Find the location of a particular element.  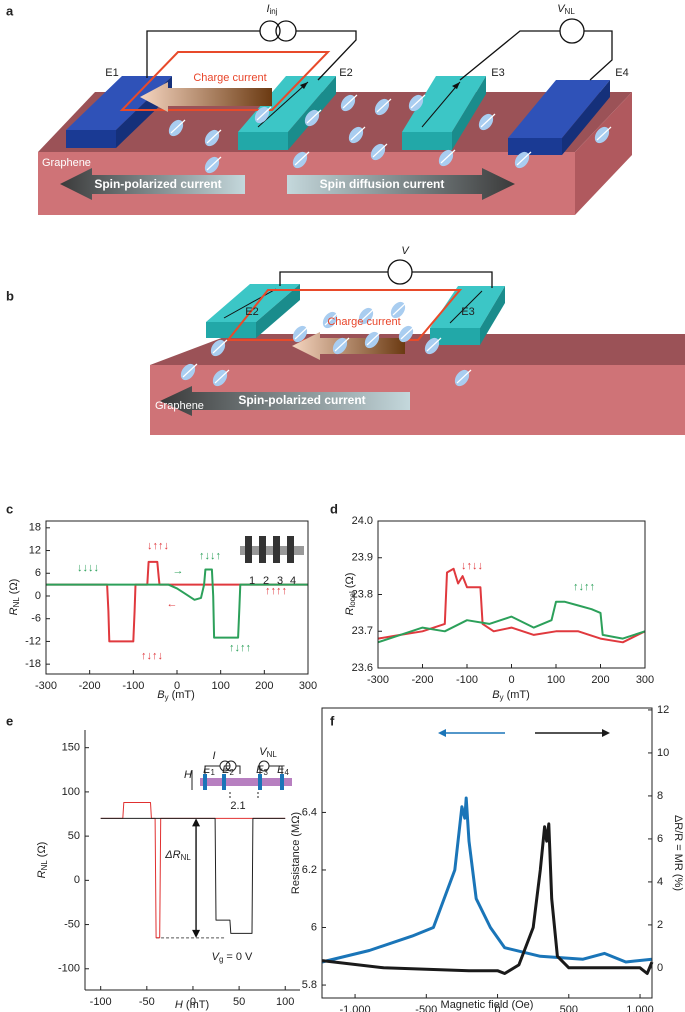

y-tick-label: 23.7 is located at coordinates (362, 631).